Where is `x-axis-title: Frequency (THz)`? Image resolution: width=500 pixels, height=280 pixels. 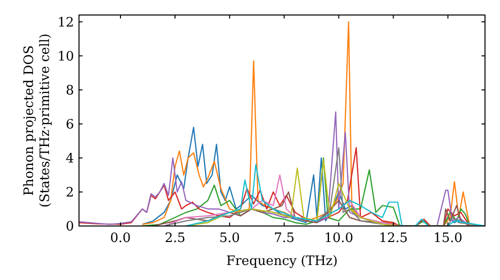 x-axis-title: Frequency (THz) is located at coordinates (282, 261).